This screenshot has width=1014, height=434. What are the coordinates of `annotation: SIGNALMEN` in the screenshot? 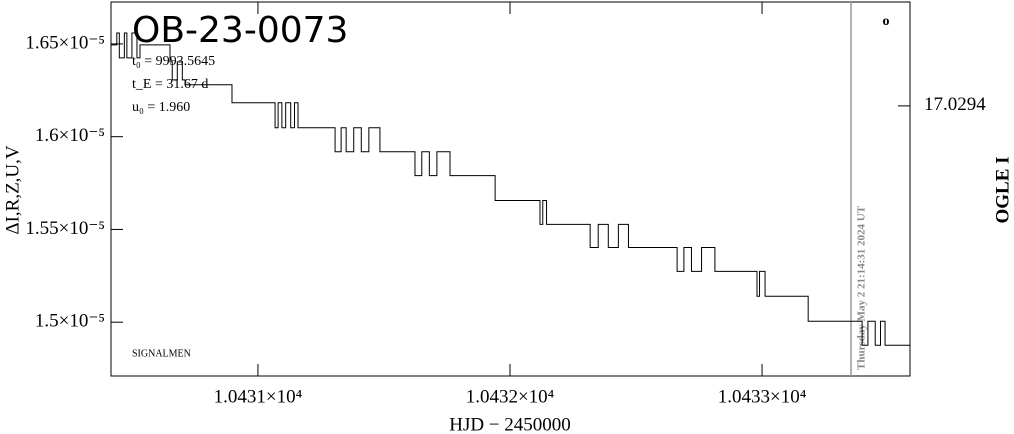 It's located at (161, 353).